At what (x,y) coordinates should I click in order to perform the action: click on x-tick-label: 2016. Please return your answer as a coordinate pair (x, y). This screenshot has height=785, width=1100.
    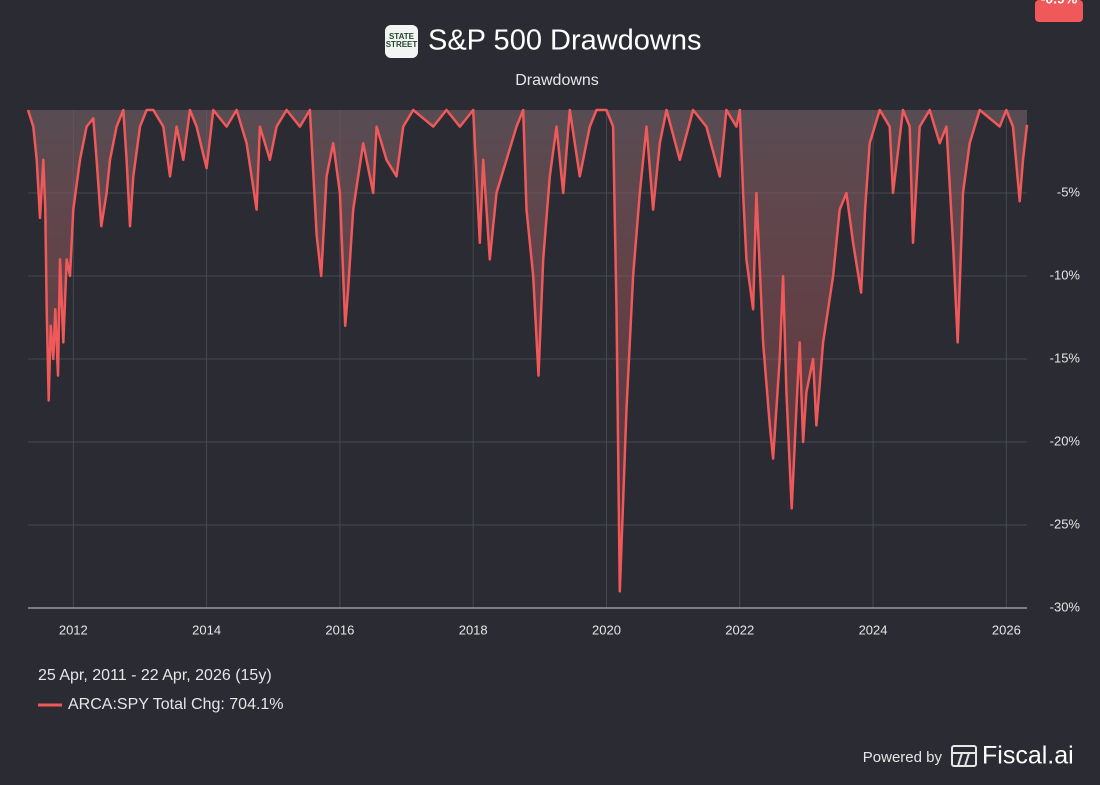
    Looking at the image, I should click on (339, 629).